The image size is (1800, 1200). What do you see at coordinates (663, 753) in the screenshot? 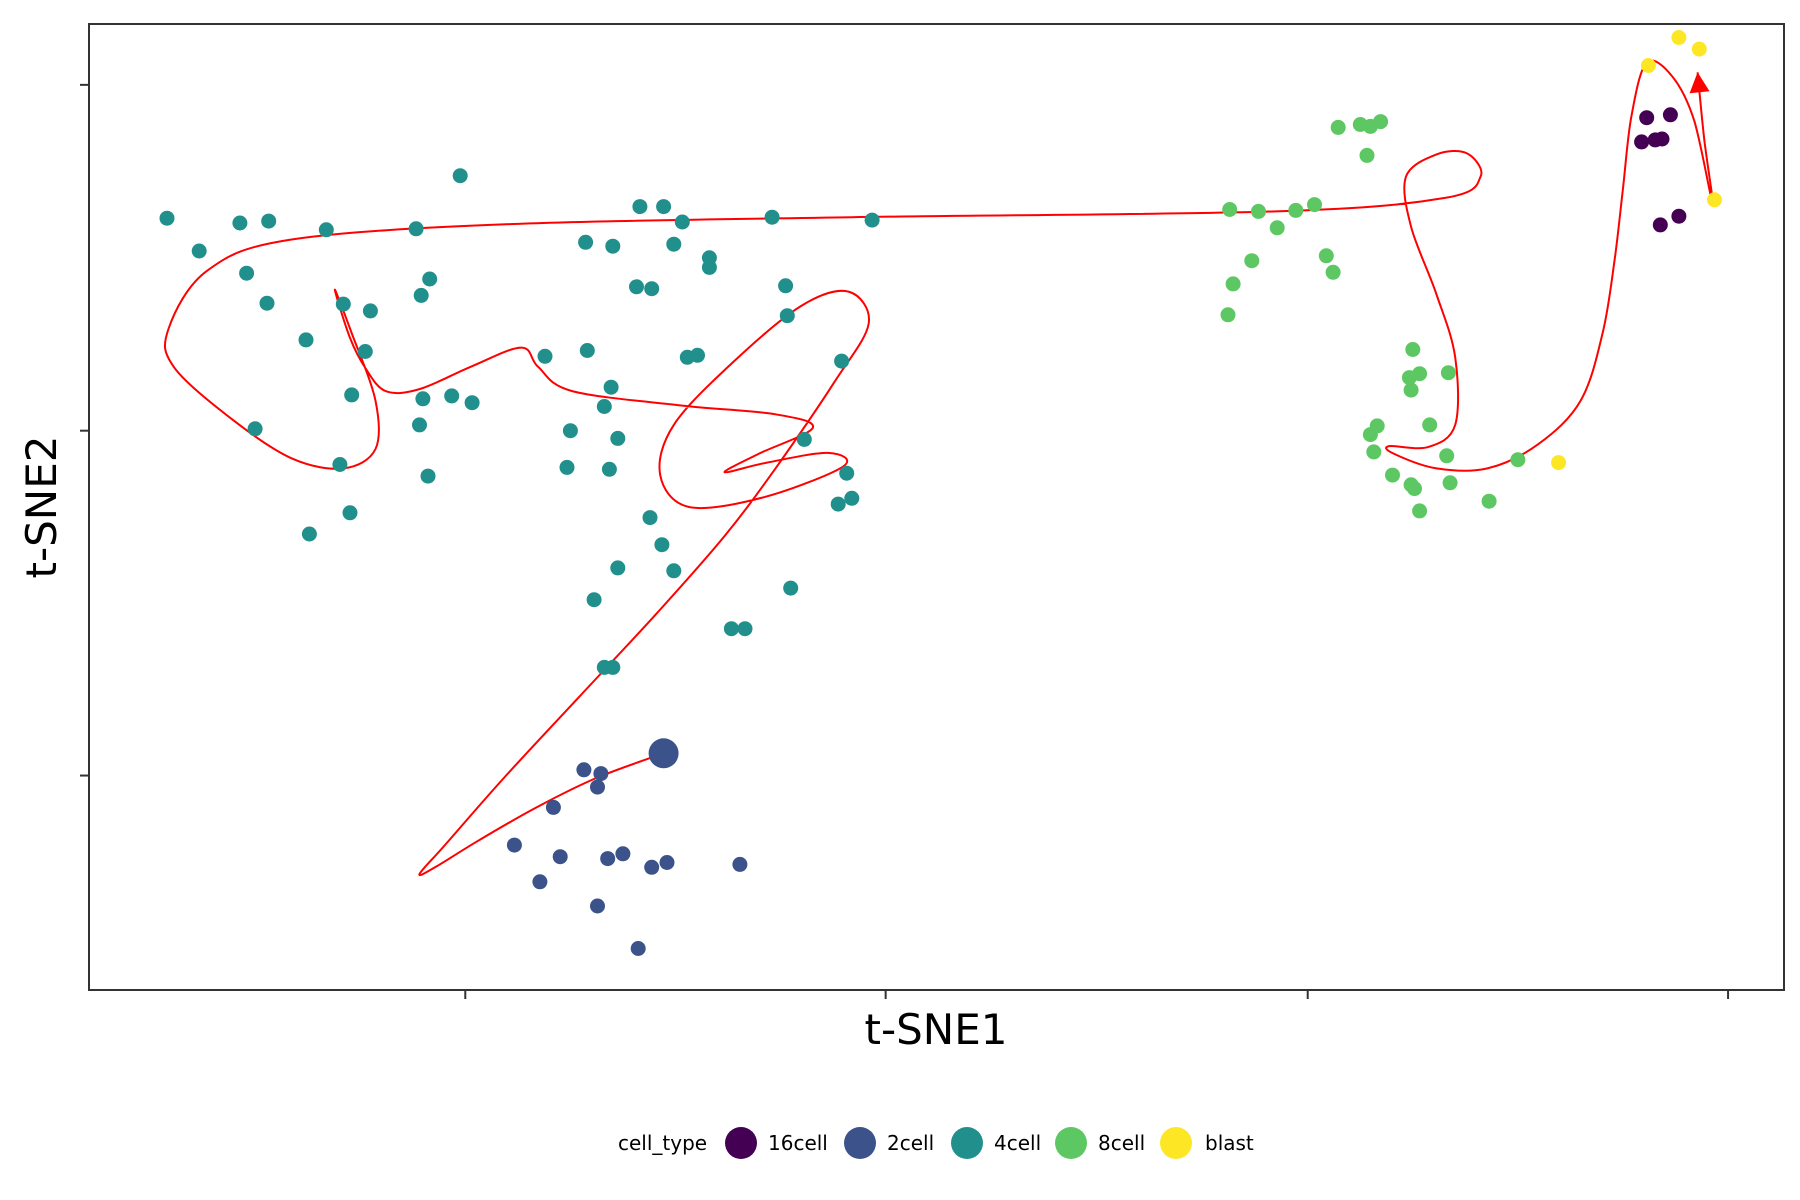
I see `start-point-2cell` at bounding box center [663, 753].